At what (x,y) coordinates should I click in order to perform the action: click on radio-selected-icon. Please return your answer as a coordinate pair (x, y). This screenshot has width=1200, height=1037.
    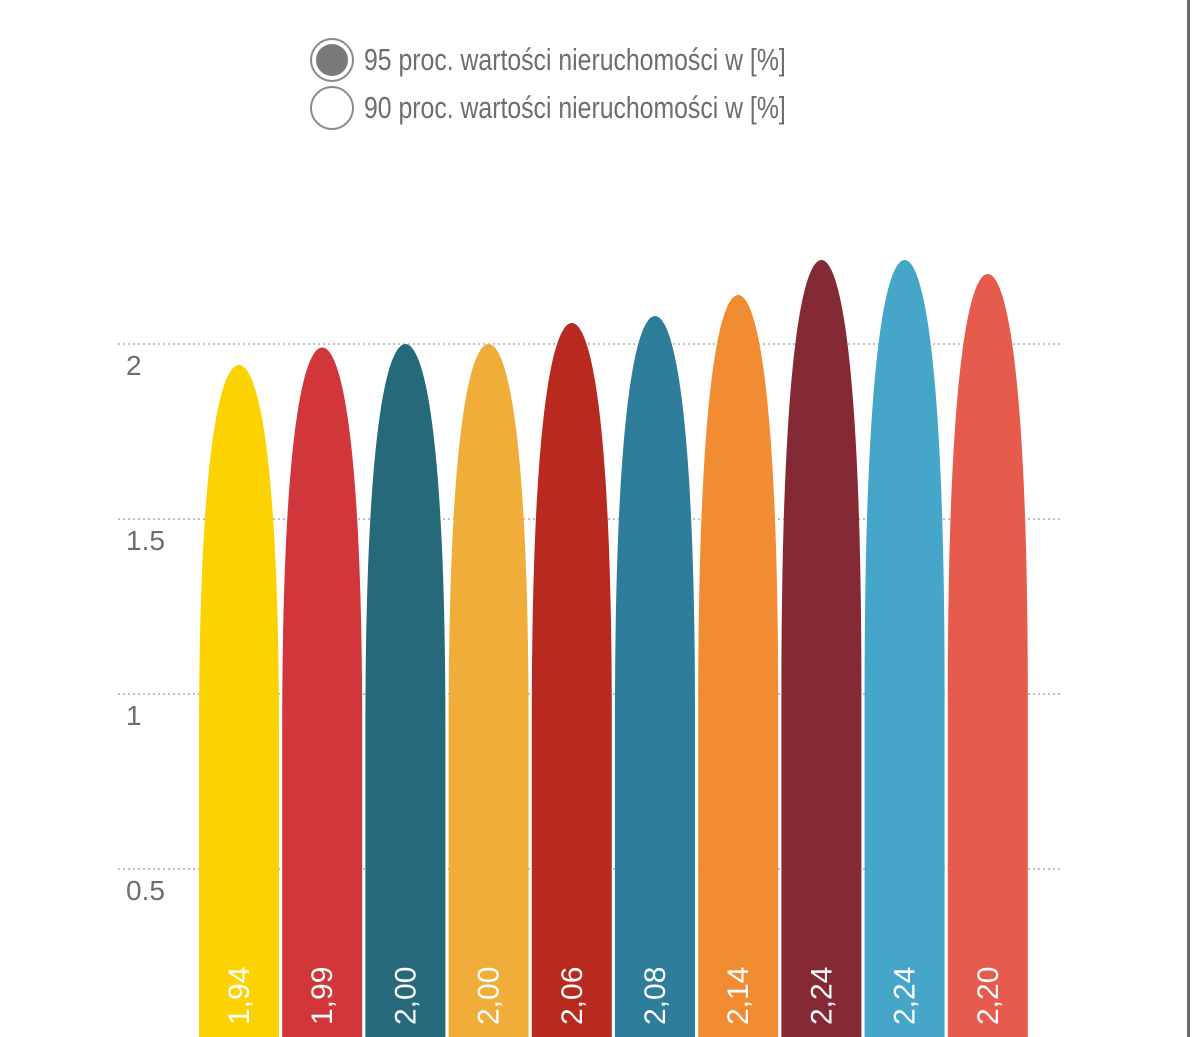
    Looking at the image, I should click on (332, 60).